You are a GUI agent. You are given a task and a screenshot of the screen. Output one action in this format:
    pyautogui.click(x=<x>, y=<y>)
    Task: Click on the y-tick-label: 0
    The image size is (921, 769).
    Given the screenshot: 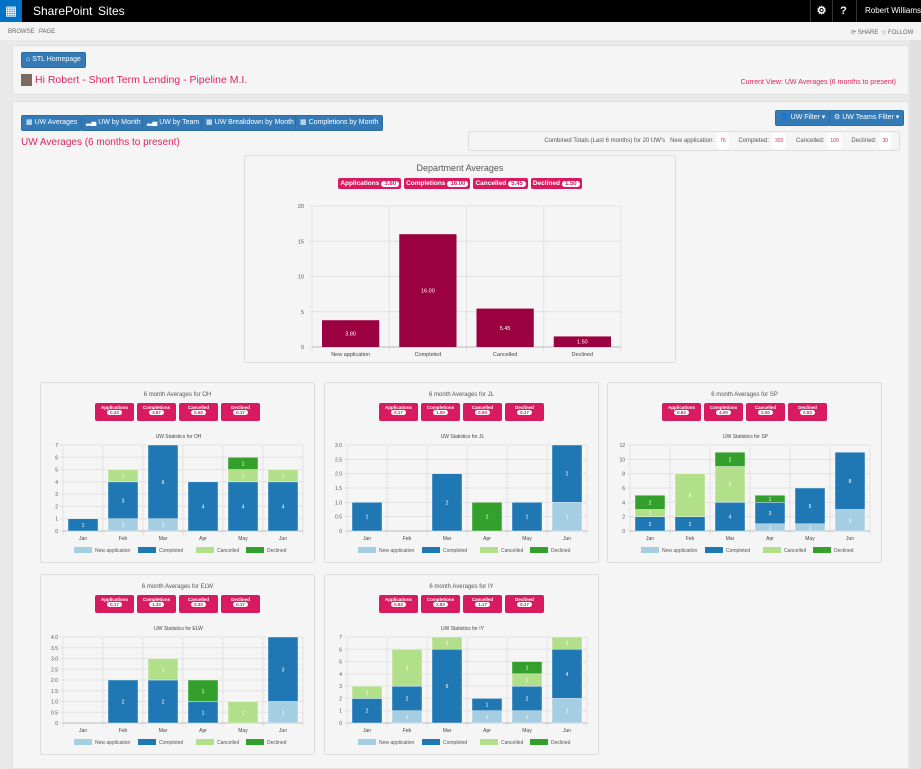 What is the action you would take?
    pyautogui.click(x=623, y=532)
    